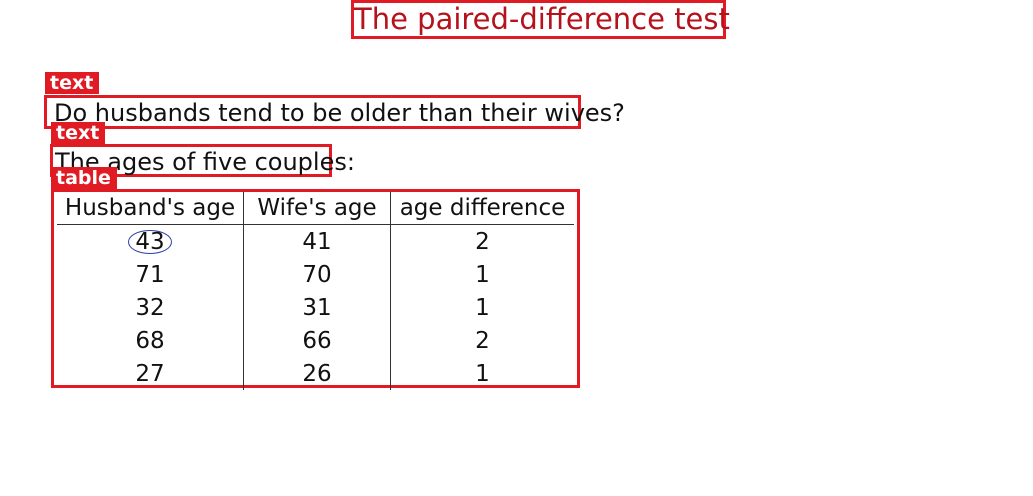  I want to click on wife-age-cell: 41, so click(317, 241).